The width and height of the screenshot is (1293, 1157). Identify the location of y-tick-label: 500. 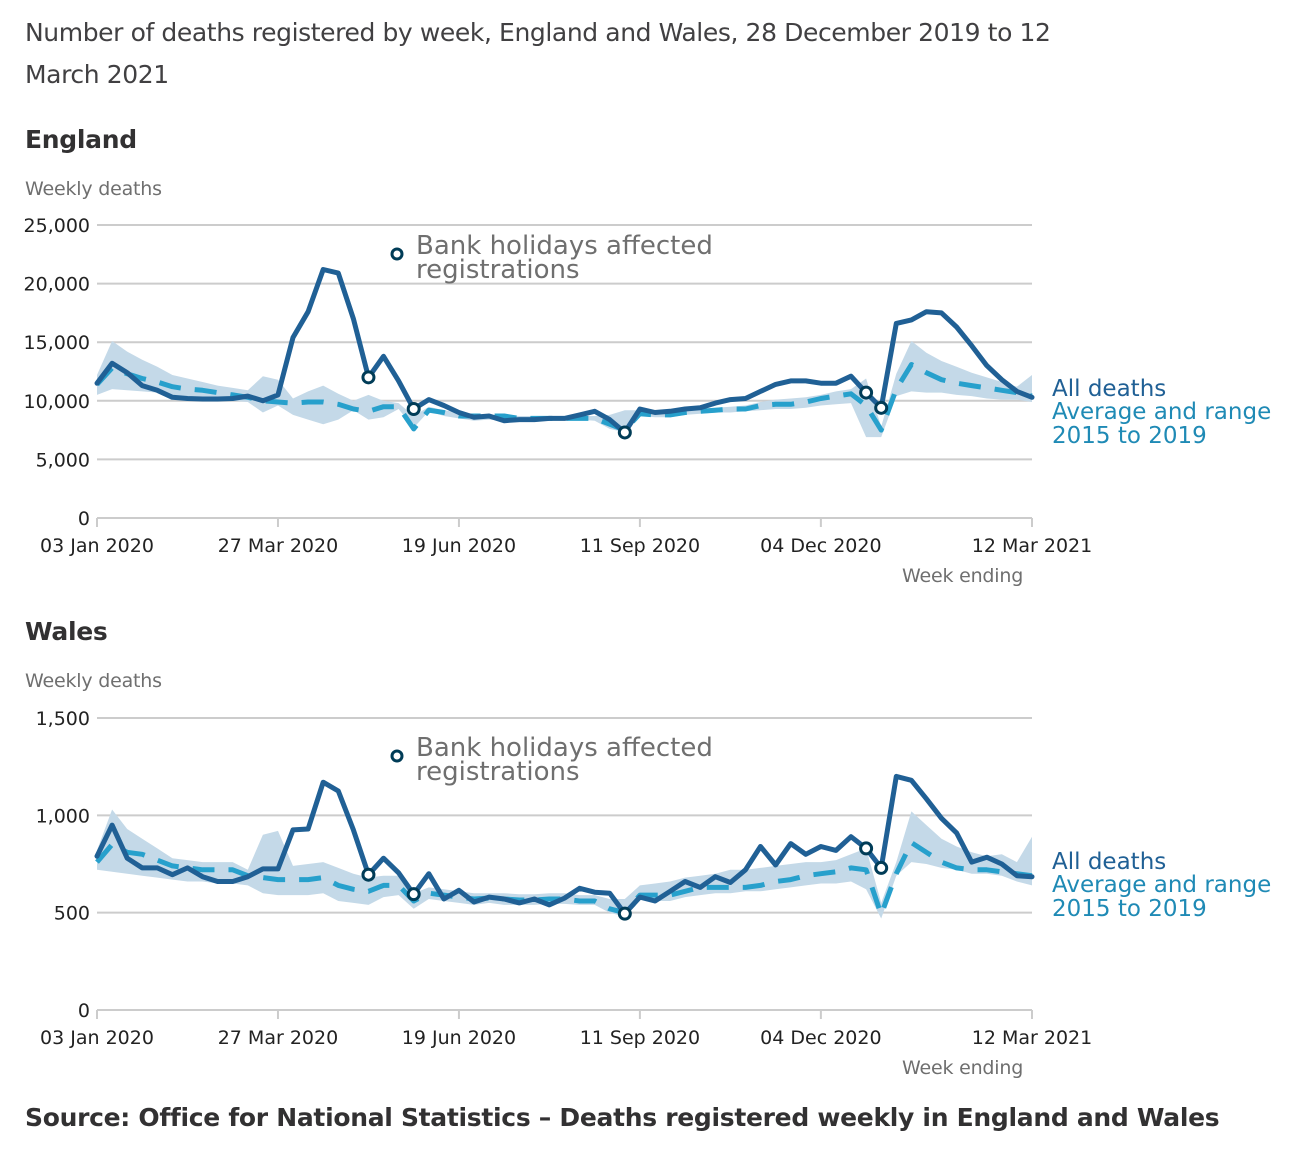
(72, 914).